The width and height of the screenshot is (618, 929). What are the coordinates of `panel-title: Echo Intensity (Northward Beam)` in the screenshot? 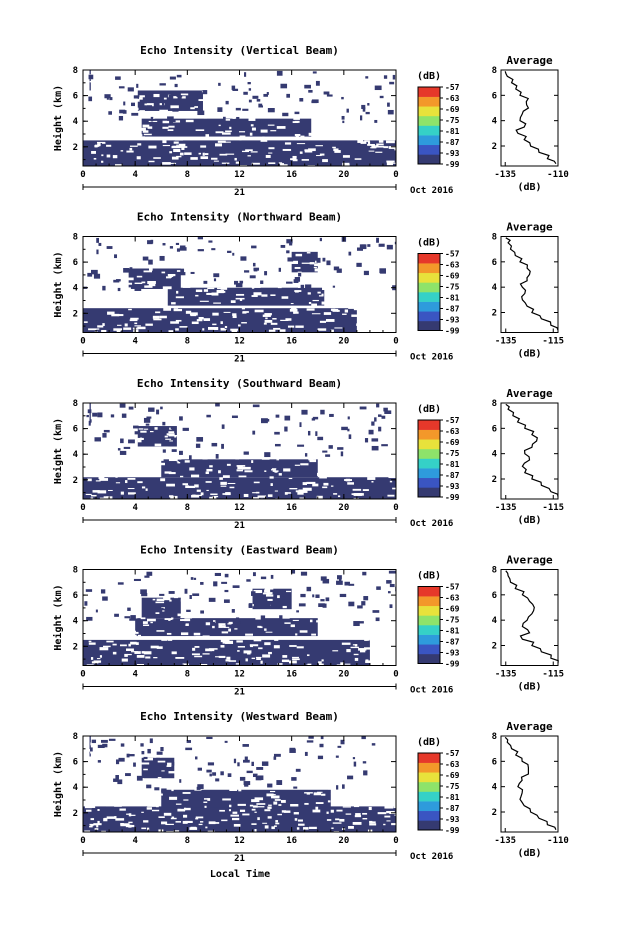 It's located at (239, 217).